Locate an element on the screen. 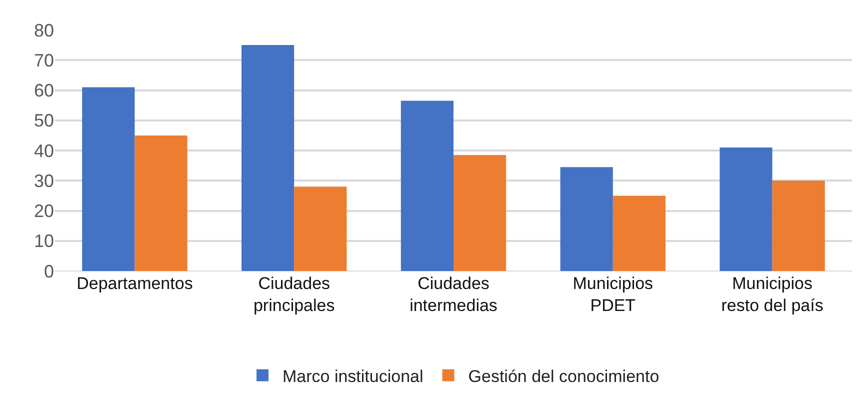 This screenshot has width=862, height=404. y-tick-label: 80 is located at coordinates (44, 30).